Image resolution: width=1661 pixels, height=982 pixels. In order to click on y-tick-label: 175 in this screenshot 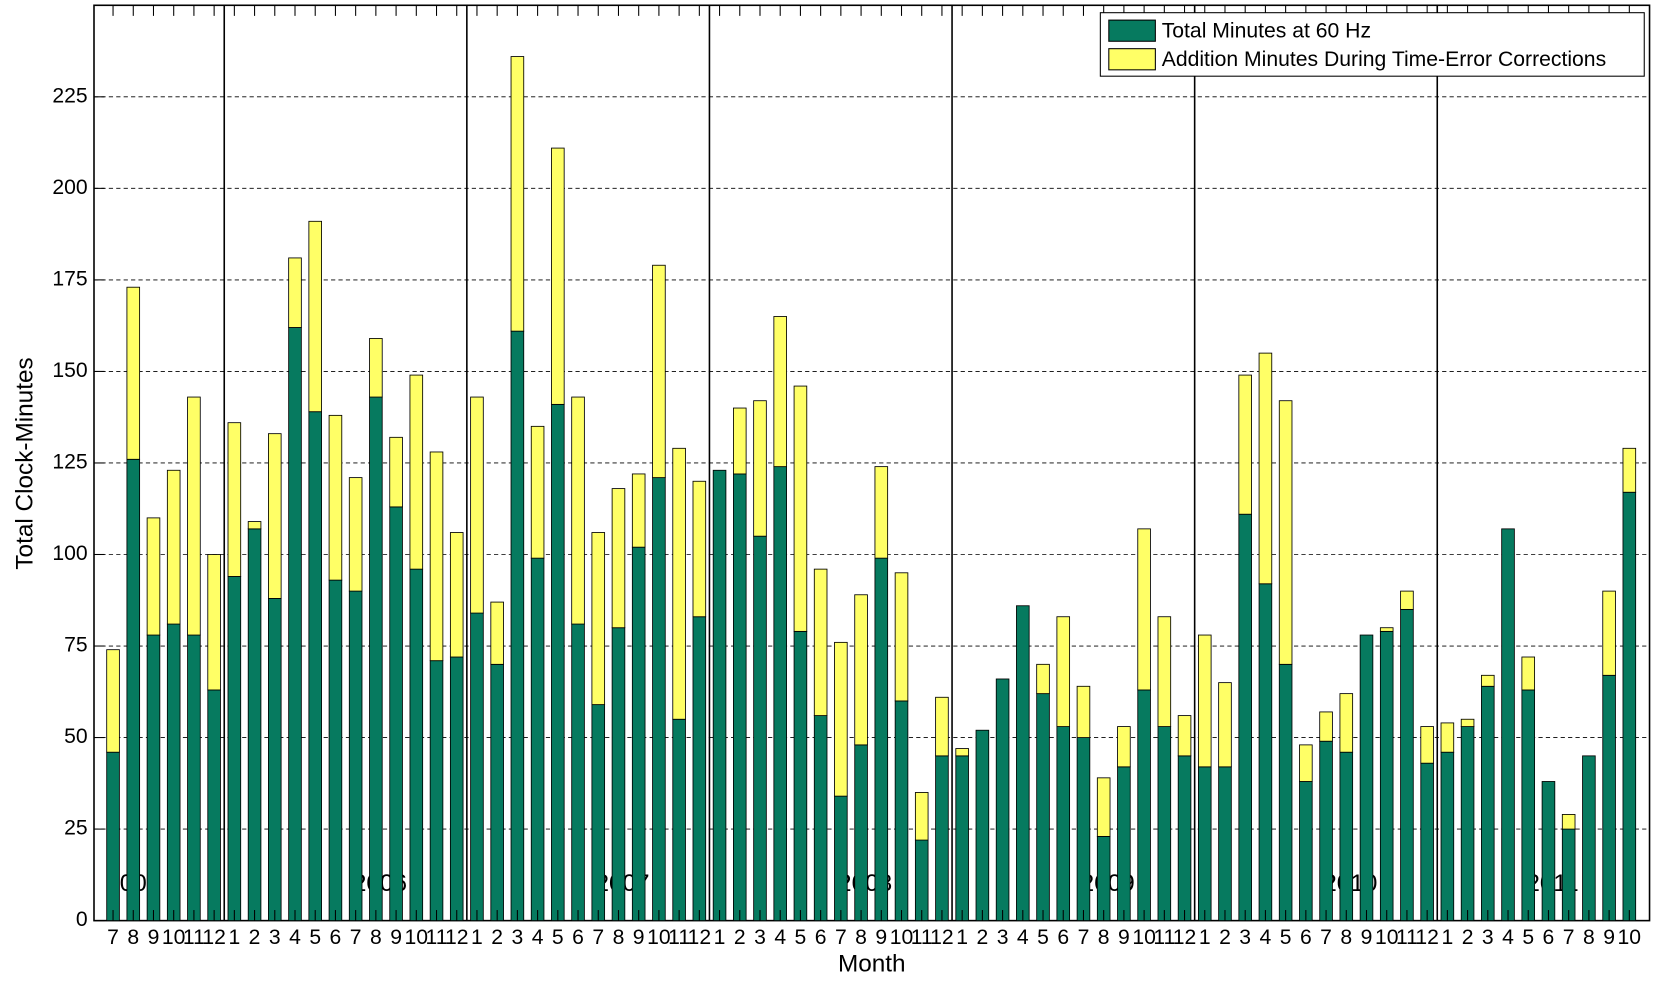, I will do `click(69, 278)`.